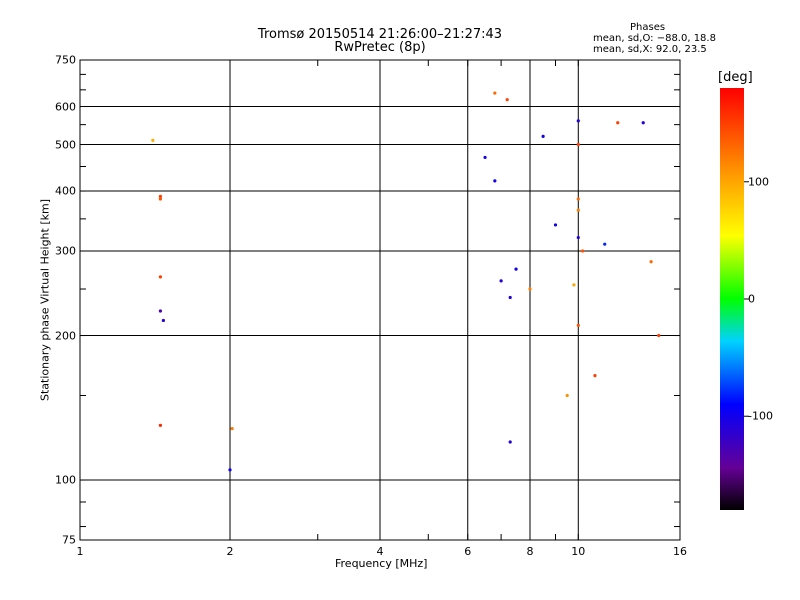 Image resolution: width=800 pixels, height=600 pixels. What do you see at coordinates (735, 77) in the screenshot?
I see `colorbar-label: [deg]` at bounding box center [735, 77].